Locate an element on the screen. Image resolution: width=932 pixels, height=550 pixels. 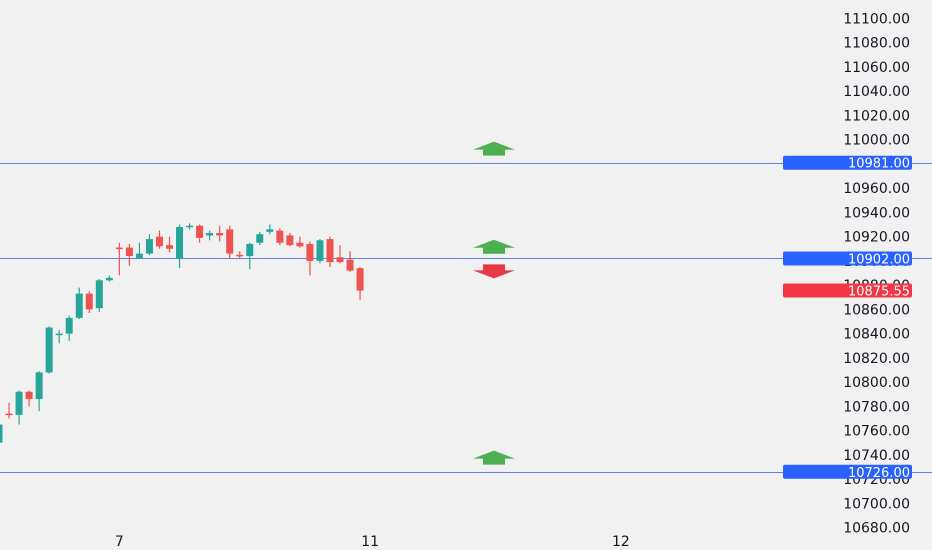
last-price-tag: 10875.55 is located at coordinates (847, 291).